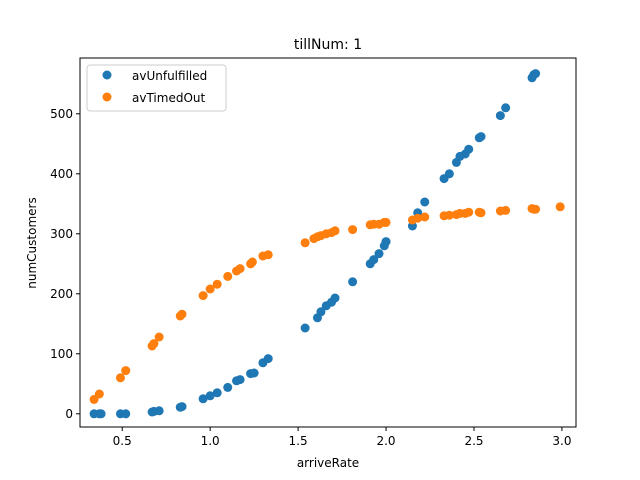 Image resolution: width=640 pixels, height=480 pixels. What do you see at coordinates (385, 441) in the screenshot?
I see `x-tick-label: 2.0` at bounding box center [385, 441].